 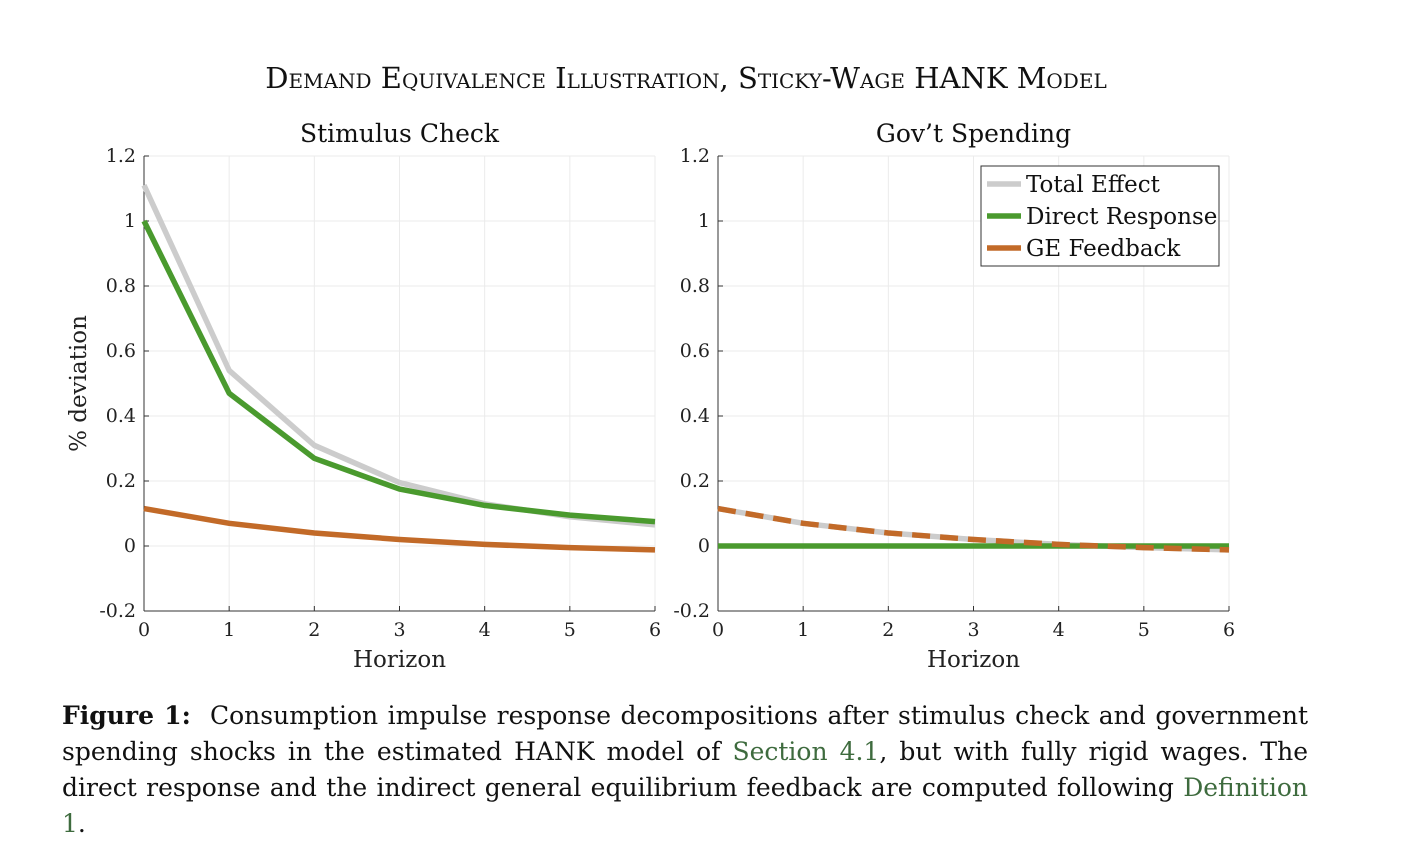 I want to click on chart-title: Stimulus Check, so click(x=400, y=133).